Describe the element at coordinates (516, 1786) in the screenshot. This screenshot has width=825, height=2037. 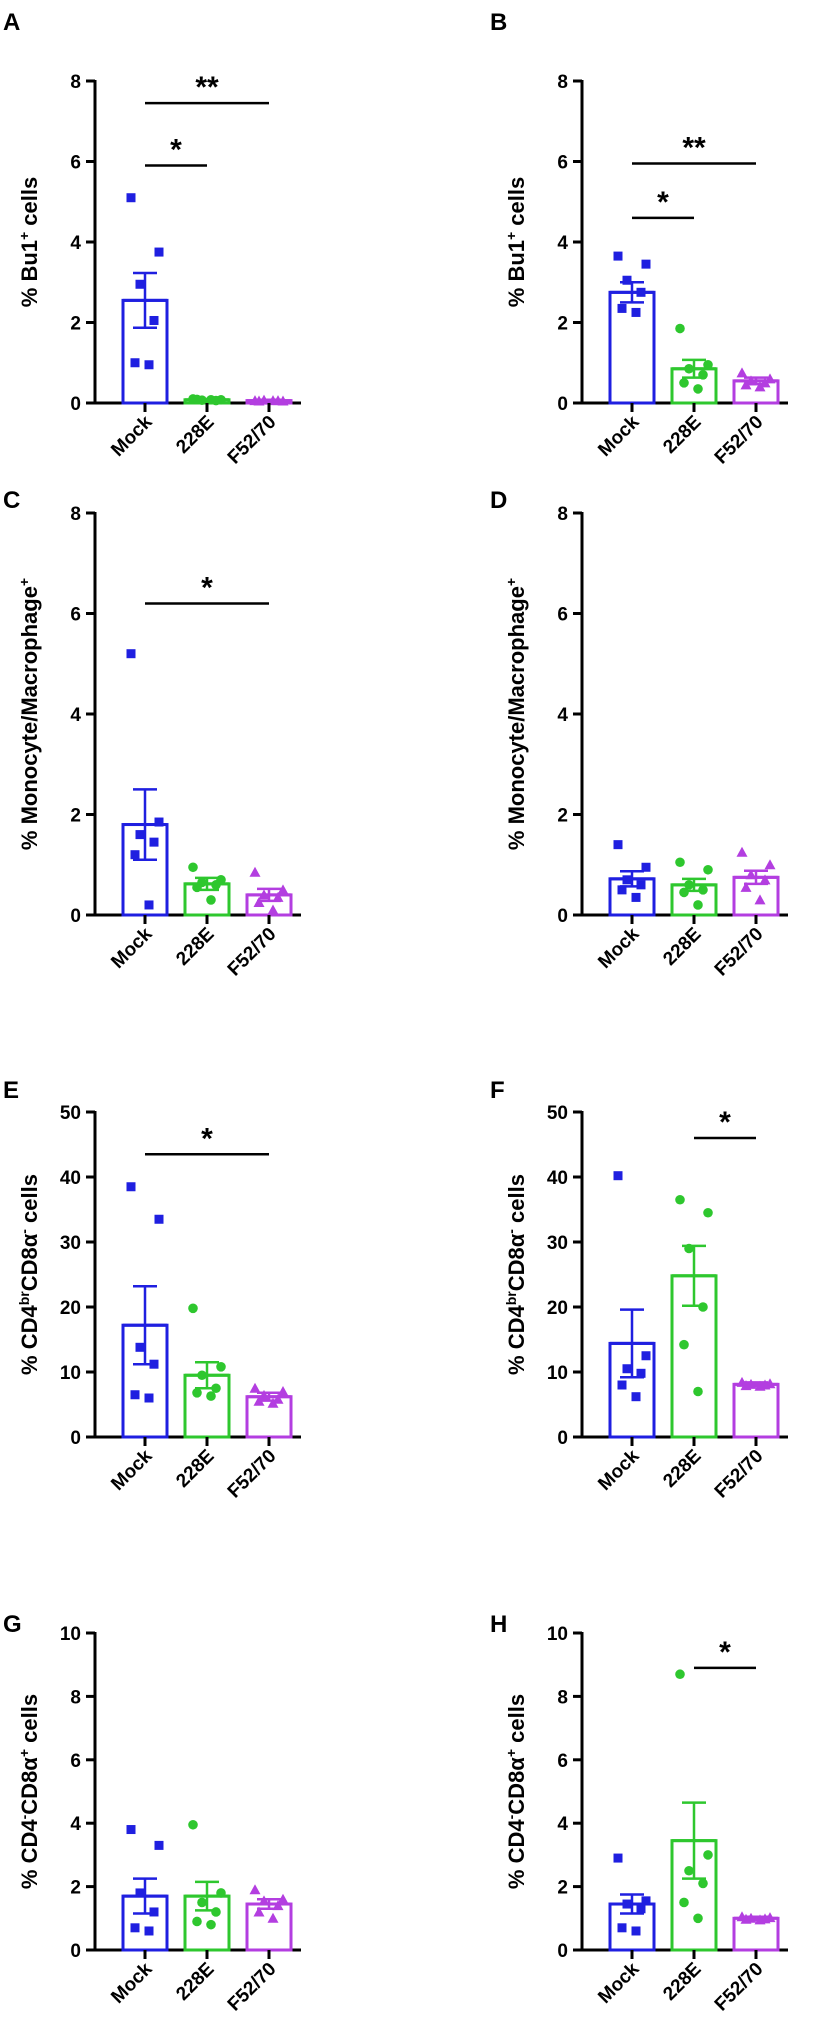
I see `y-label-text: CD8α` at that location.